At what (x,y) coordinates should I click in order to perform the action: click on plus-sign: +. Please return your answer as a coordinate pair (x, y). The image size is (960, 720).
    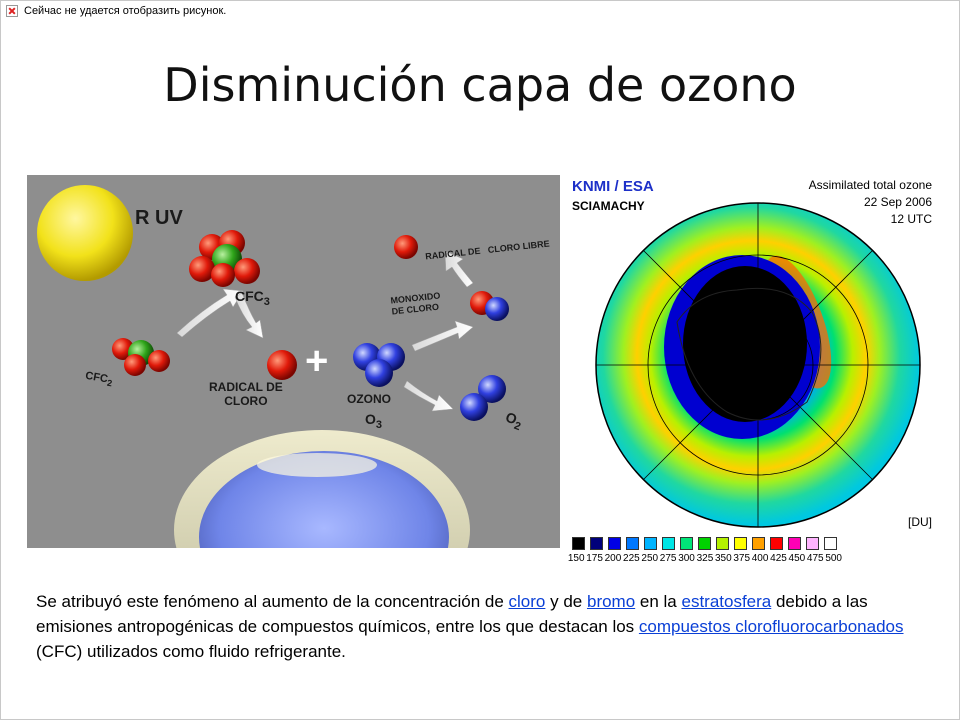
    Looking at the image, I should click on (317, 361).